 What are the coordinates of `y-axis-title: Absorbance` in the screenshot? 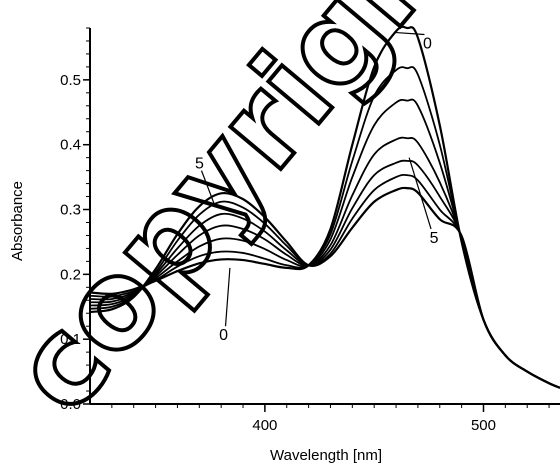 It's located at (17, 221).